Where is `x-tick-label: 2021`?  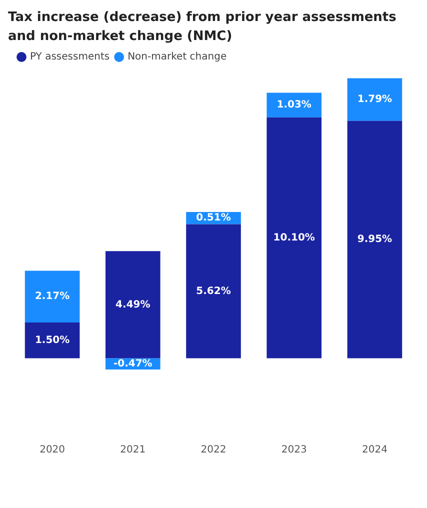 x-tick-label: 2021 is located at coordinates (133, 450).